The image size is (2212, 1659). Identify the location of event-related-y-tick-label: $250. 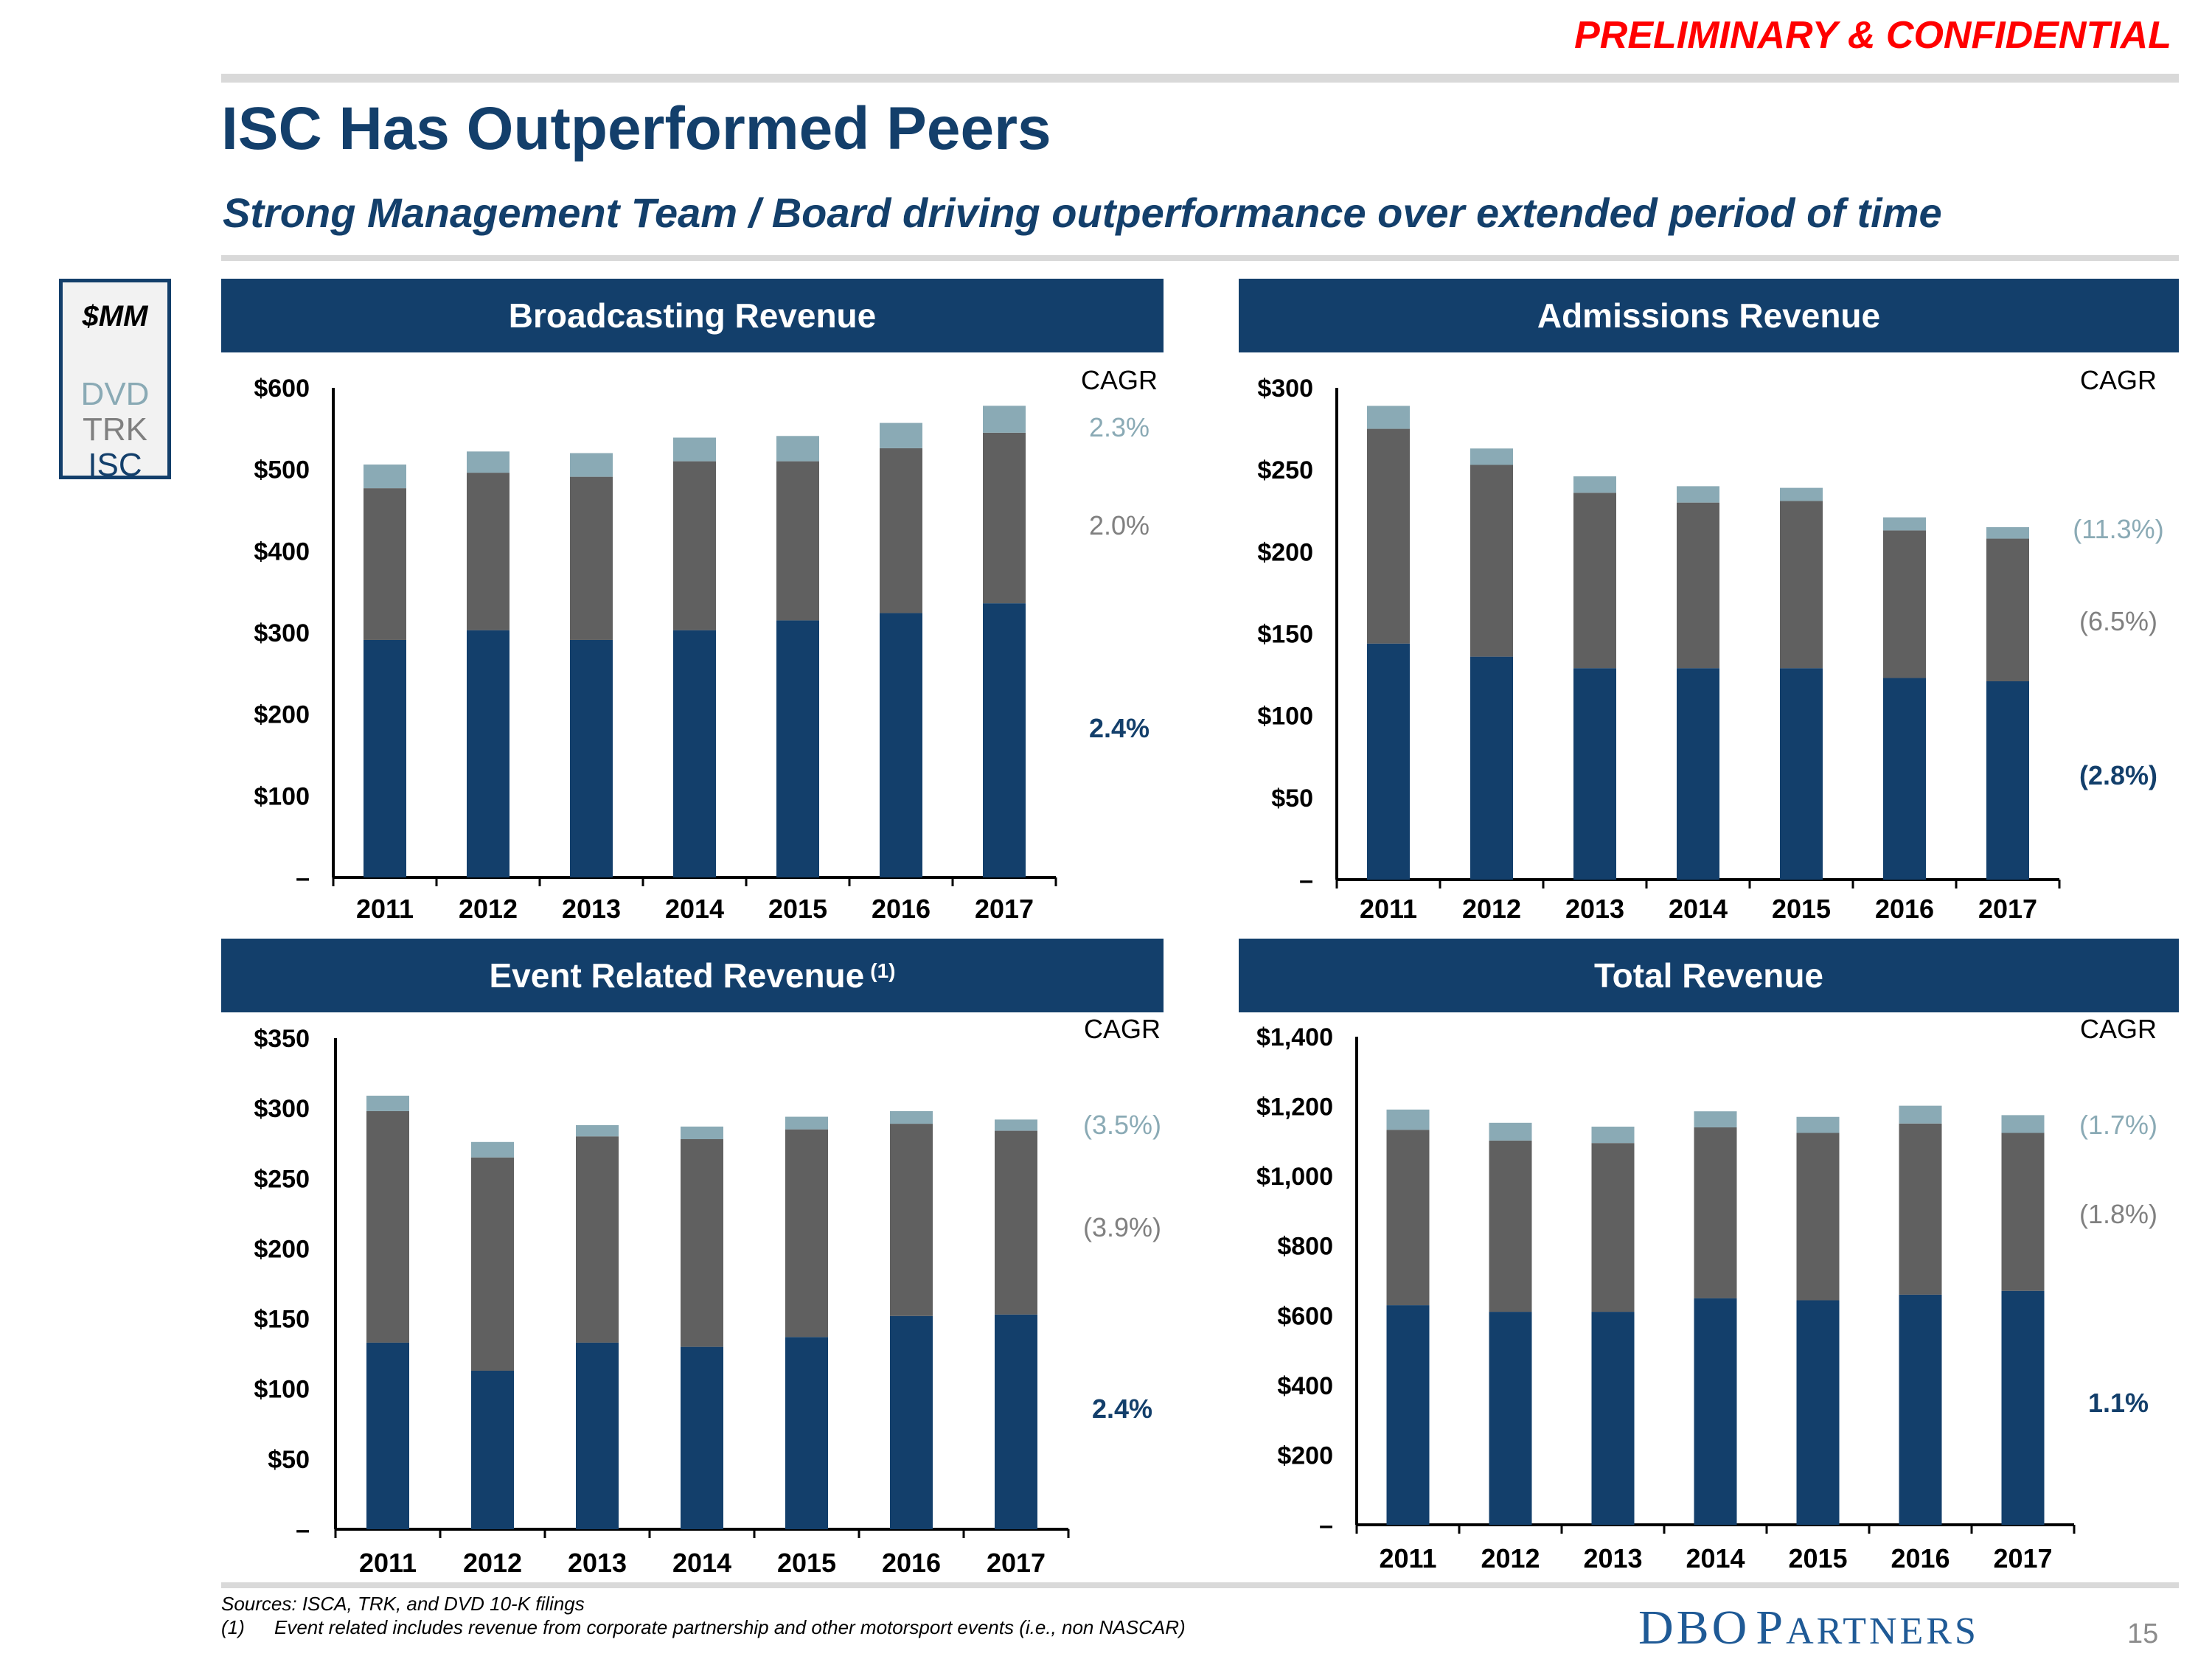
(282, 1179).